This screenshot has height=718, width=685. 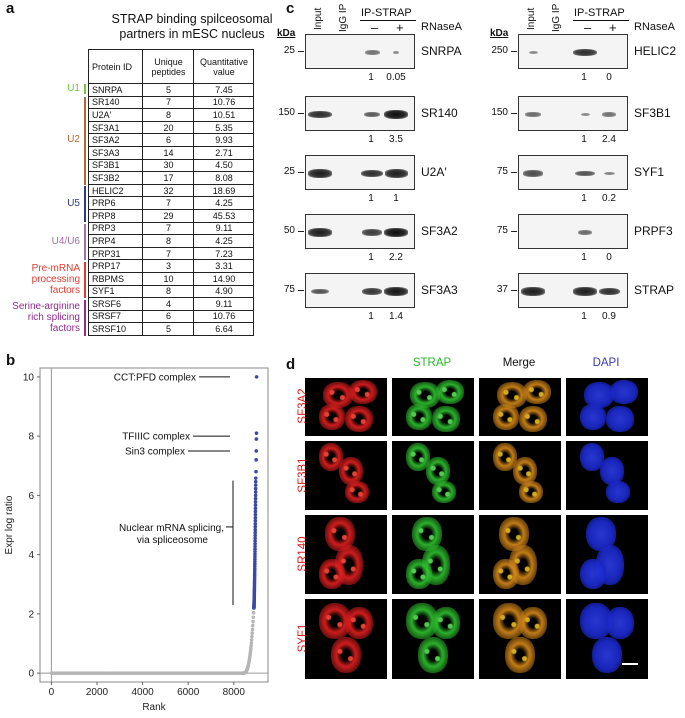 What do you see at coordinates (573, 290) in the screenshot?
I see `blot-strap` at bounding box center [573, 290].